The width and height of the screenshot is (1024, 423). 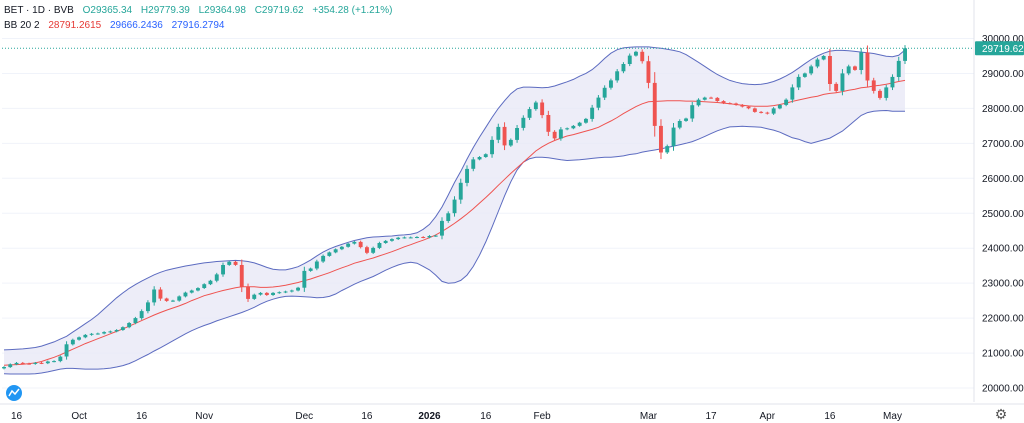 I want to click on y-tick-label: 21000.00, so click(x=1003, y=354).